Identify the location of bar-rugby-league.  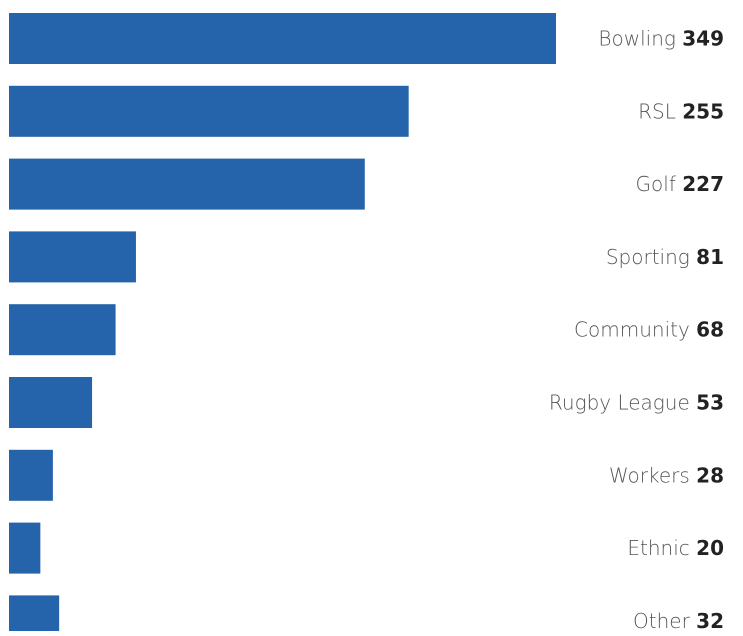
(51, 402).